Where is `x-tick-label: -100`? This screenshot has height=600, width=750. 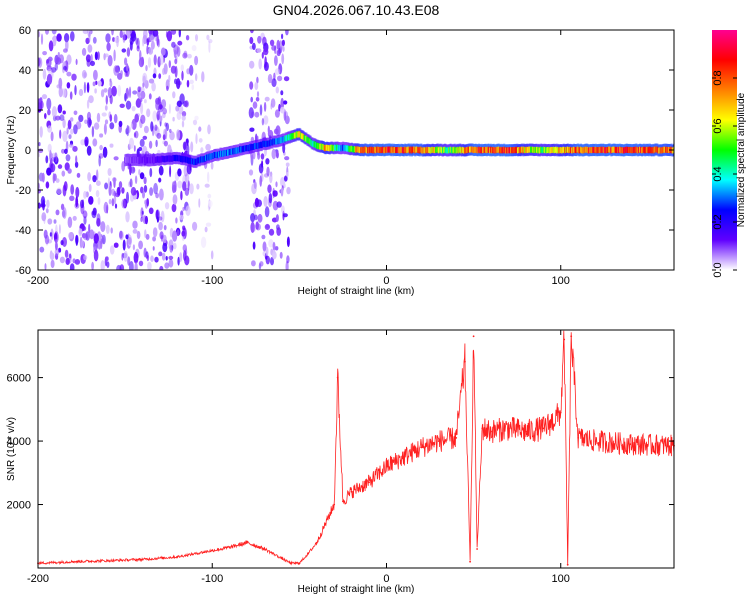
x-tick-label: -100 is located at coordinates (212, 579).